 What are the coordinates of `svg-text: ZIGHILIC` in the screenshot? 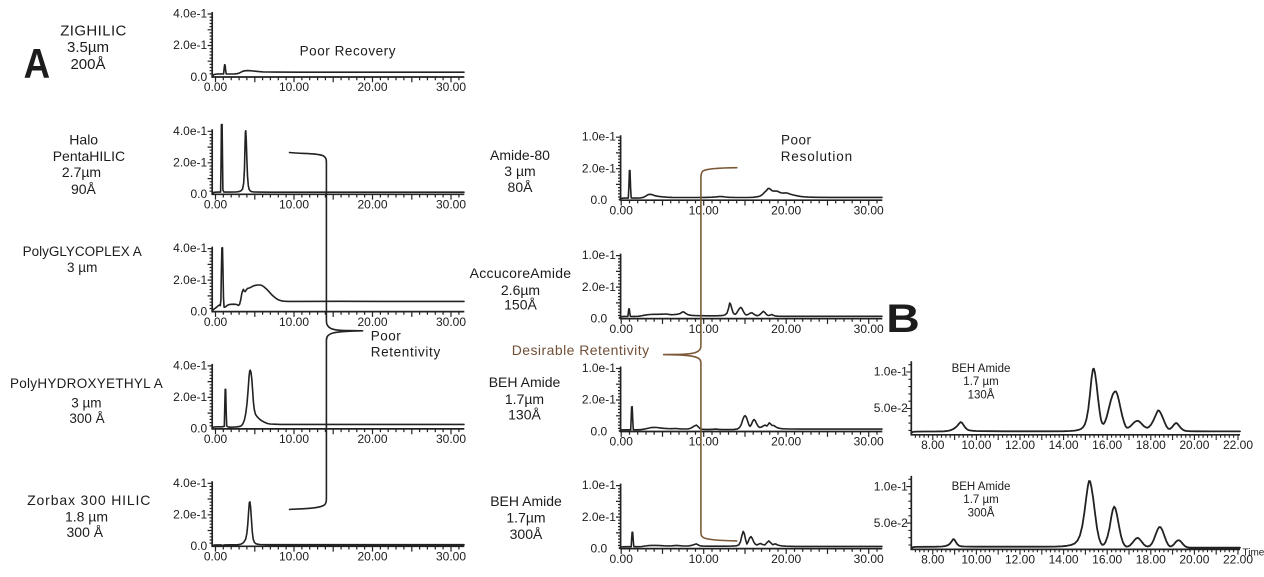 It's located at (93, 31).